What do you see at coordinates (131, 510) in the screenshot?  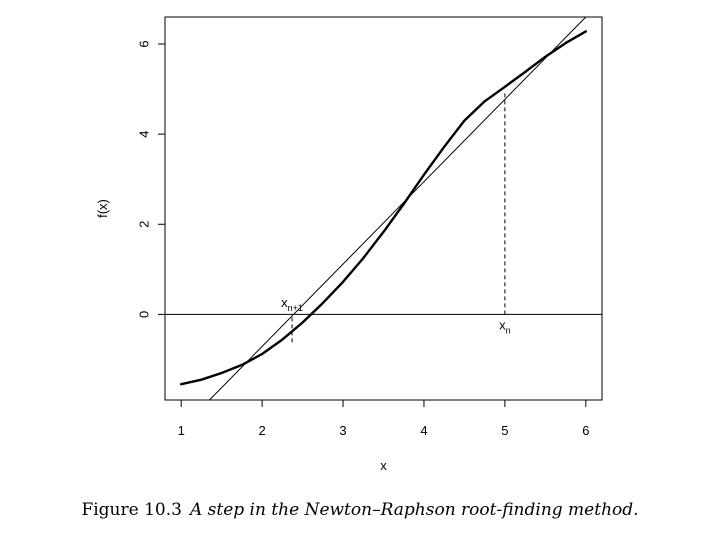 I see `caption-label: Figure 10.3` at bounding box center [131, 510].